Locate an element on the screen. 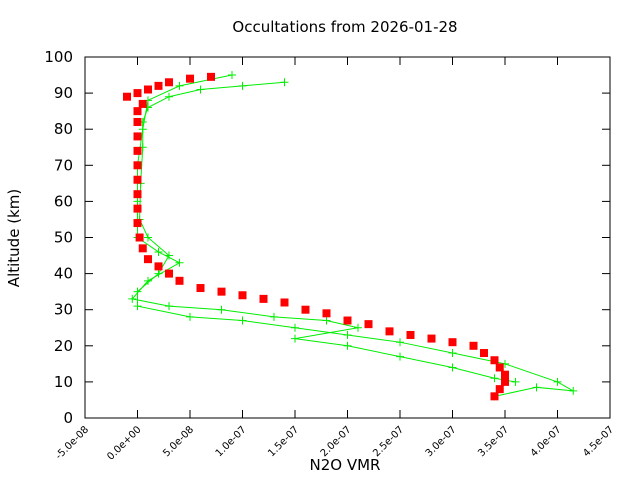 This screenshot has width=640, height=480. y-tick-label: 50 is located at coordinates (63, 238).